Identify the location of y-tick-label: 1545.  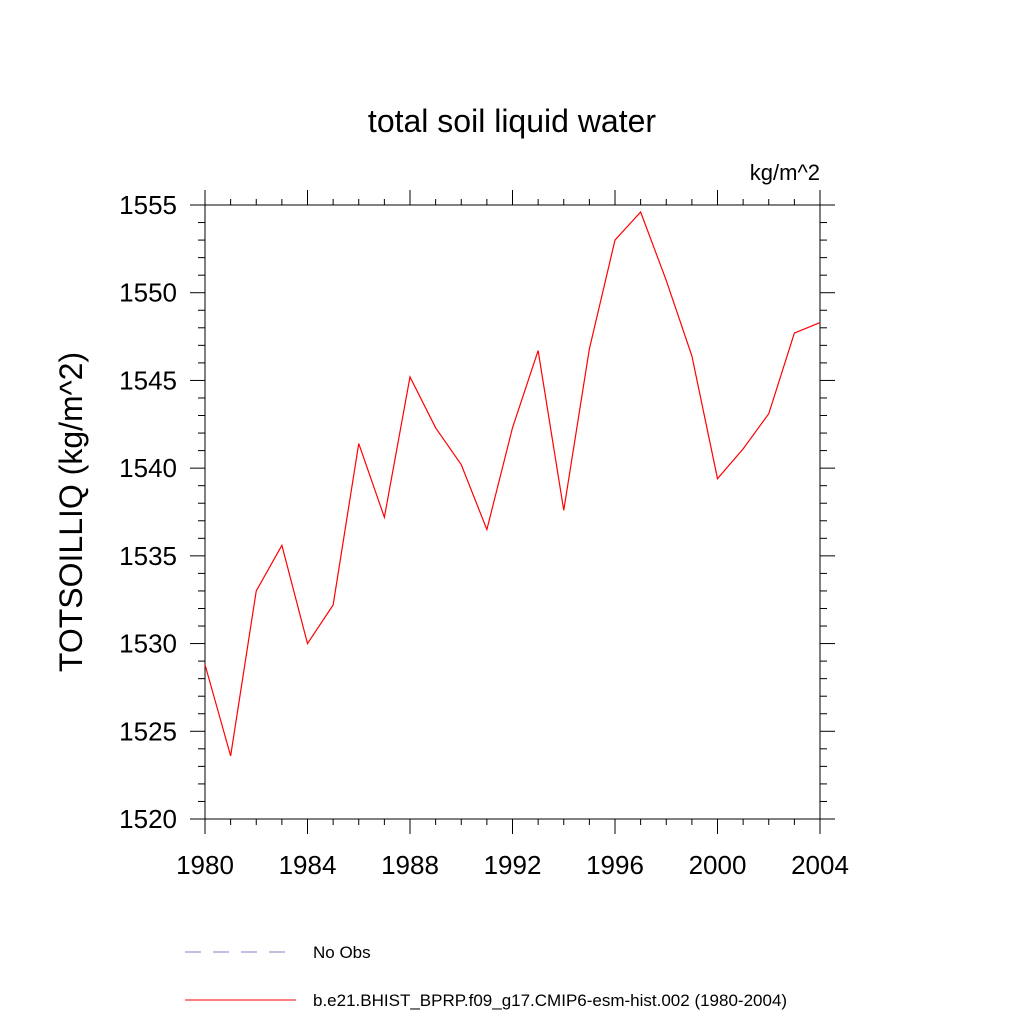
(148, 380).